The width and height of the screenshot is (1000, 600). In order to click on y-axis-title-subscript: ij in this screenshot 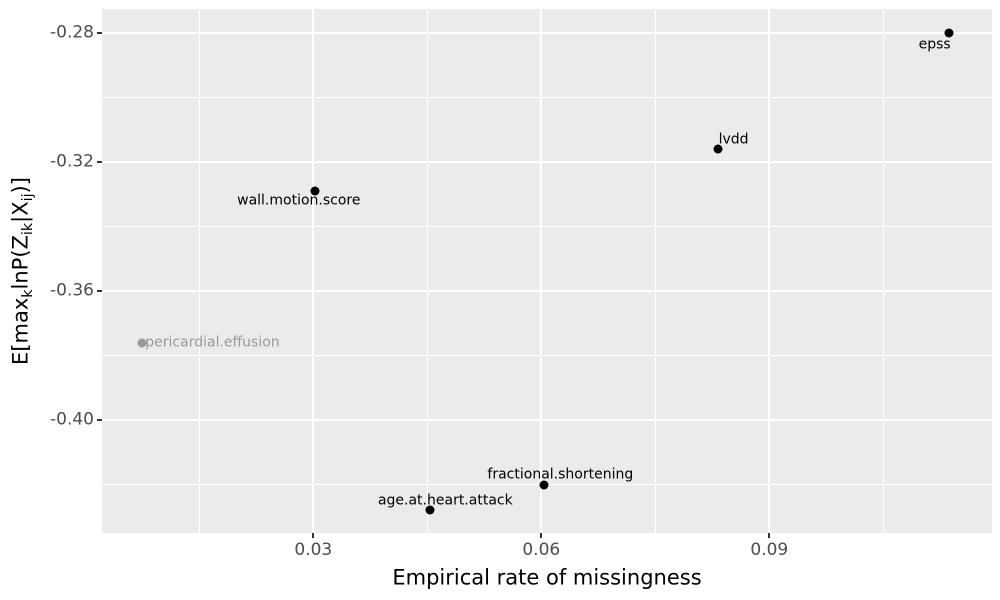, I will do `click(27, 197)`.